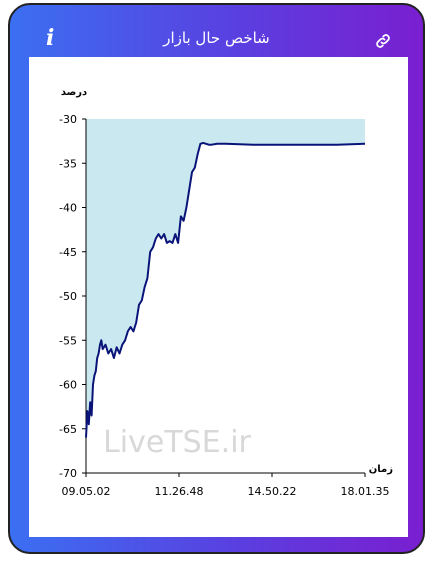  Describe the element at coordinates (68, 429) in the screenshot. I see `y-tick-label: -65` at that location.